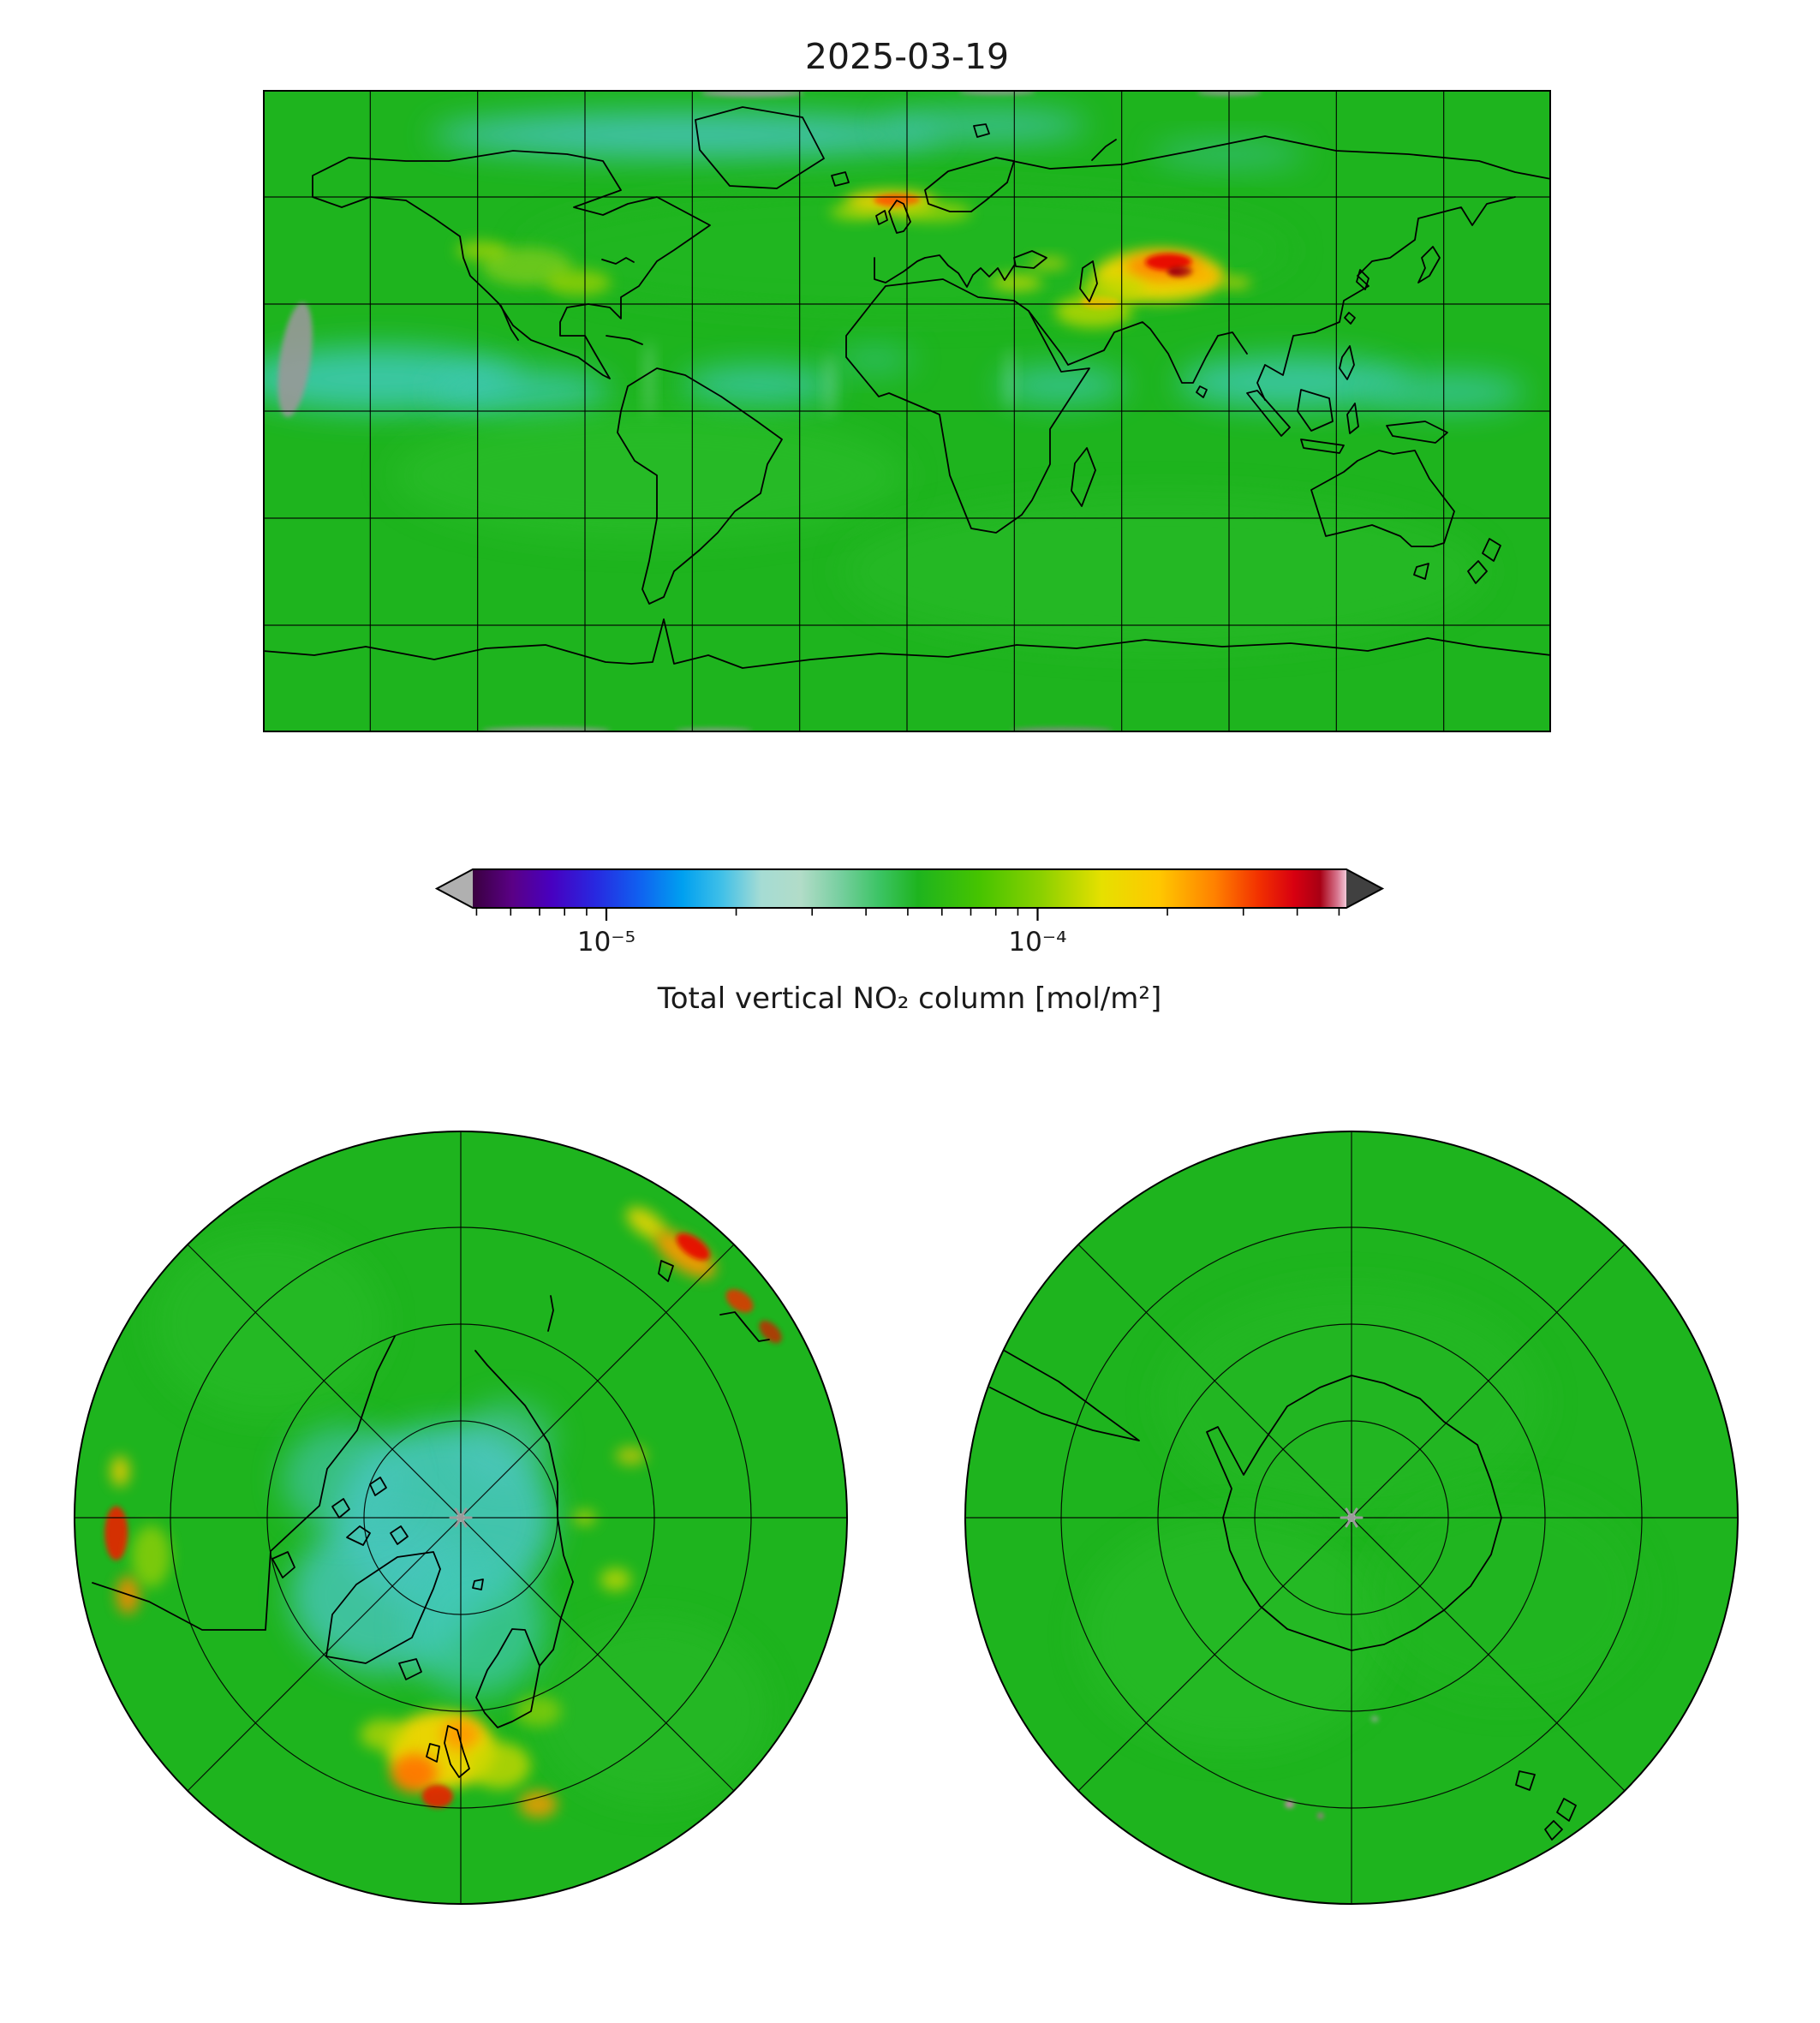 This screenshot has width=1820, height=2023. I want to click on korea-coast, so click(1363, 279).